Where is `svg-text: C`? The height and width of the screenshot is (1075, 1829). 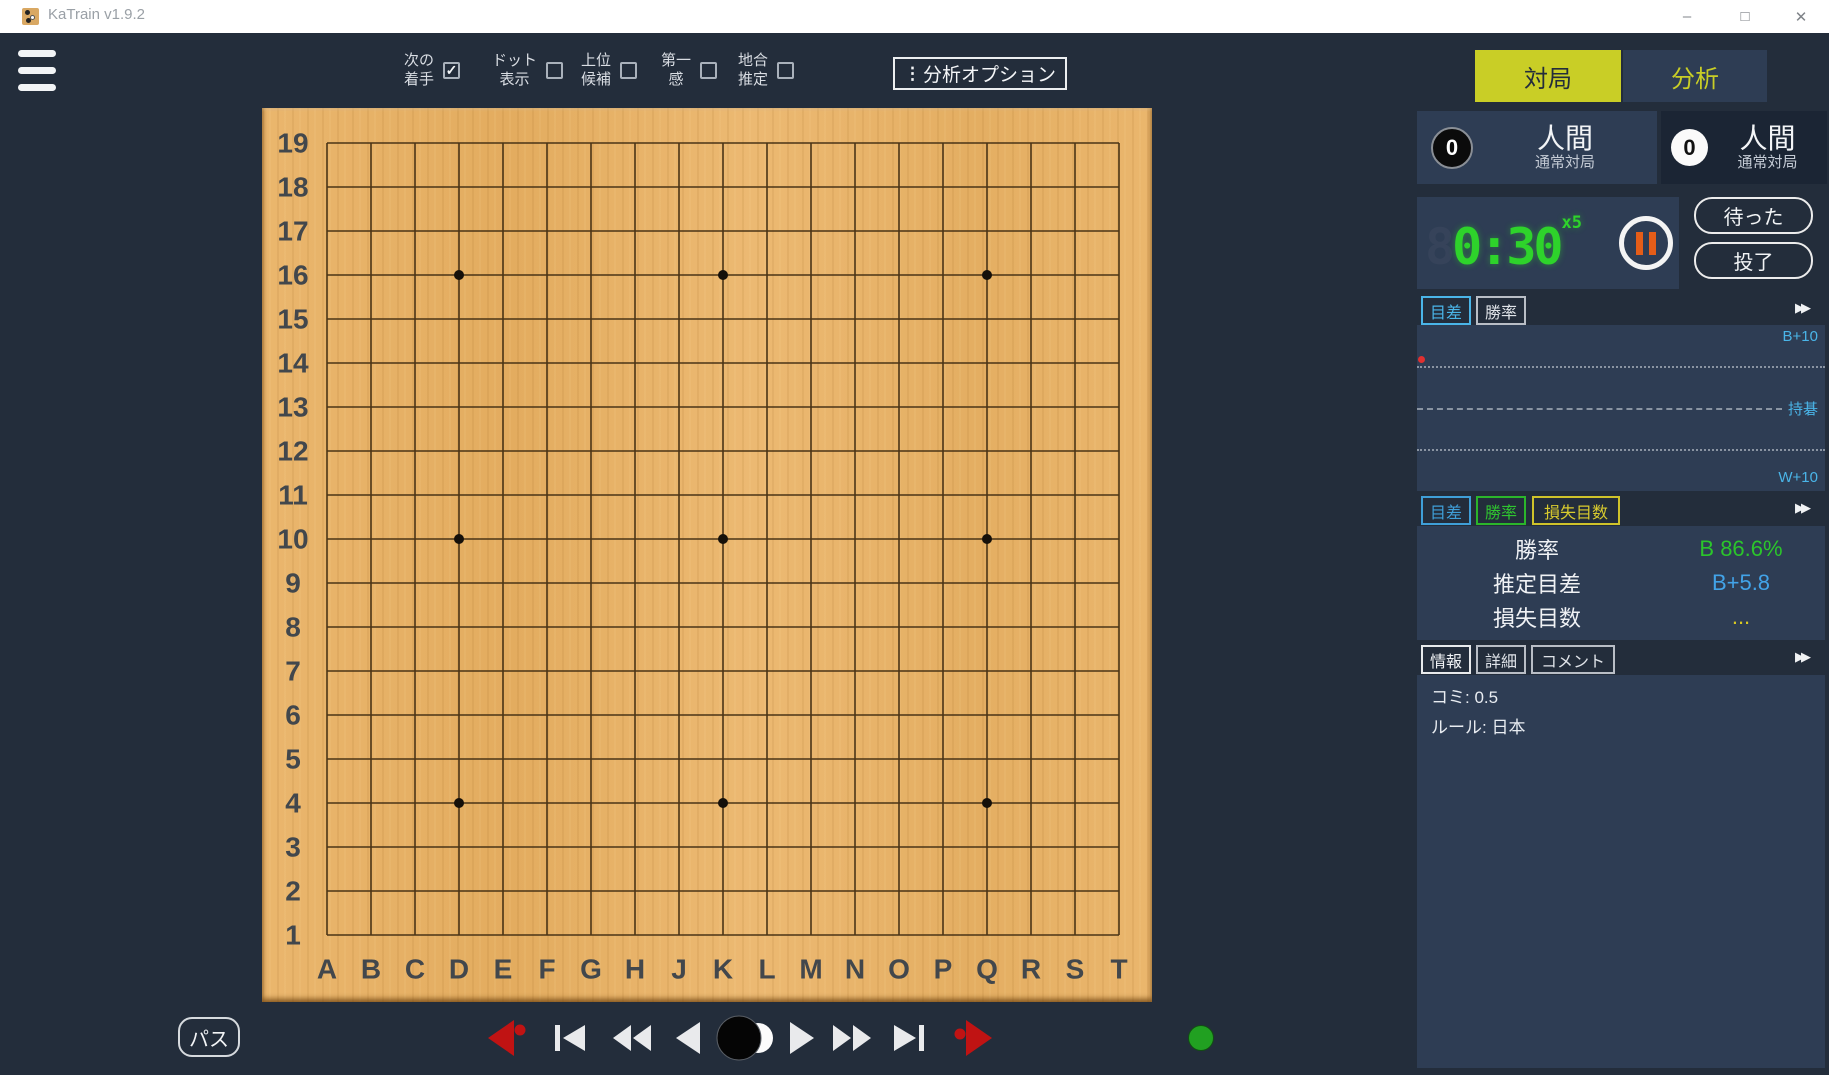
svg-text: C is located at coordinates (415, 969).